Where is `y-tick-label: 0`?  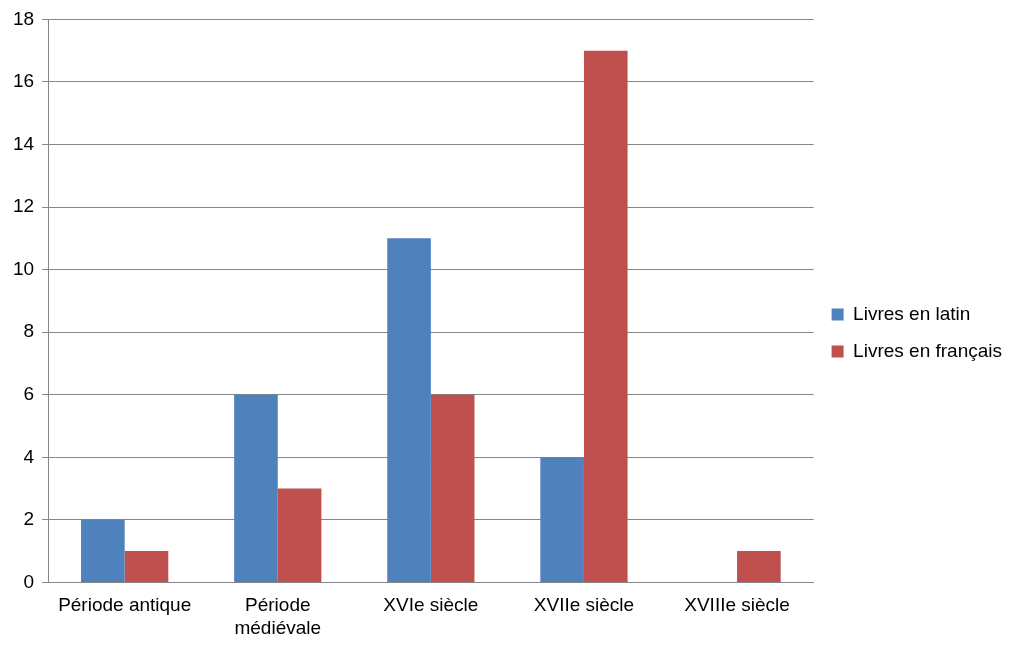 y-tick-label: 0 is located at coordinates (29, 581).